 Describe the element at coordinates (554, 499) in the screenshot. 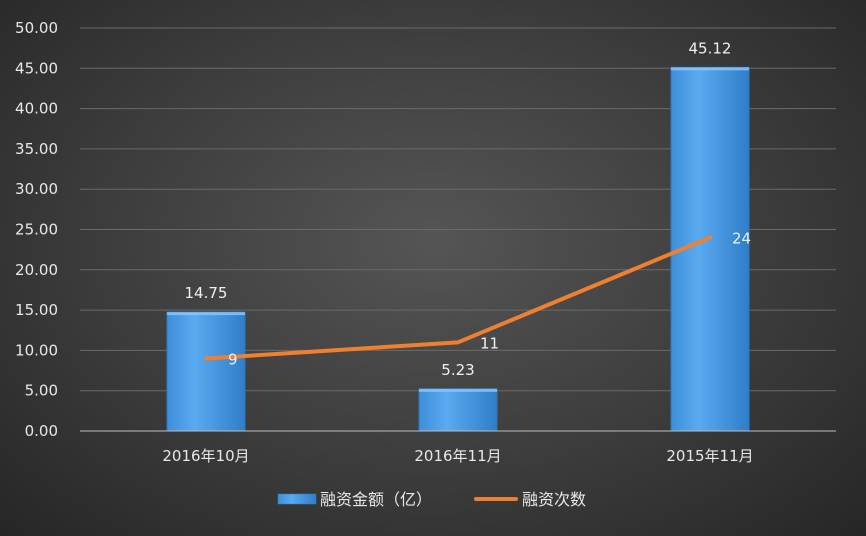

I see `legend-line-label: 融资次数` at that location.